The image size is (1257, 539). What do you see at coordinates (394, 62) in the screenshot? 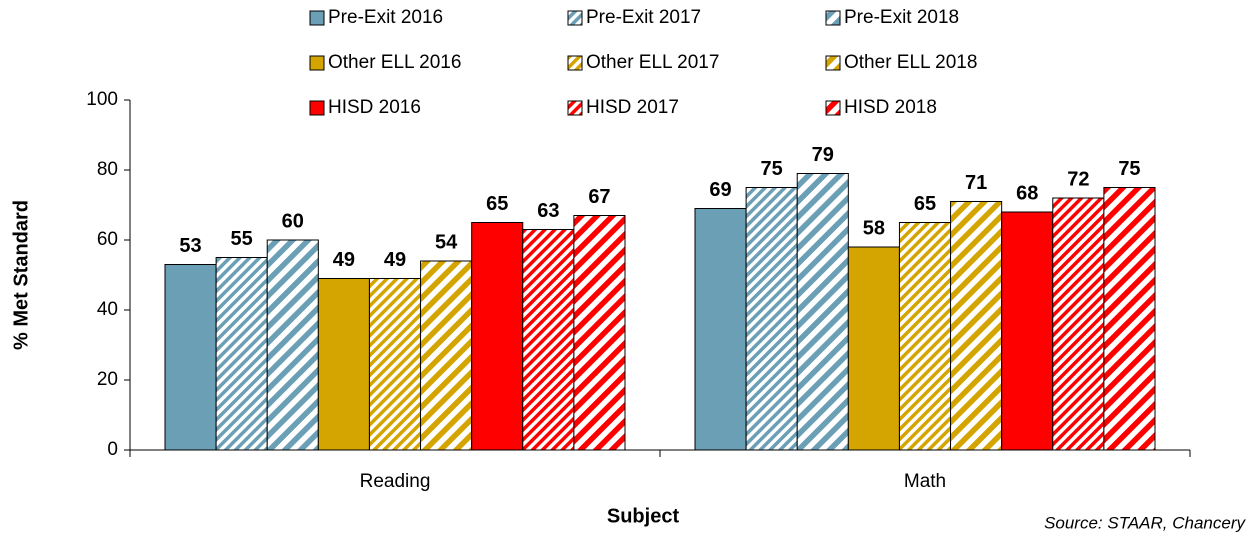
I see `legend-label: Other ELL 2016` at bounding box center [394, 62].